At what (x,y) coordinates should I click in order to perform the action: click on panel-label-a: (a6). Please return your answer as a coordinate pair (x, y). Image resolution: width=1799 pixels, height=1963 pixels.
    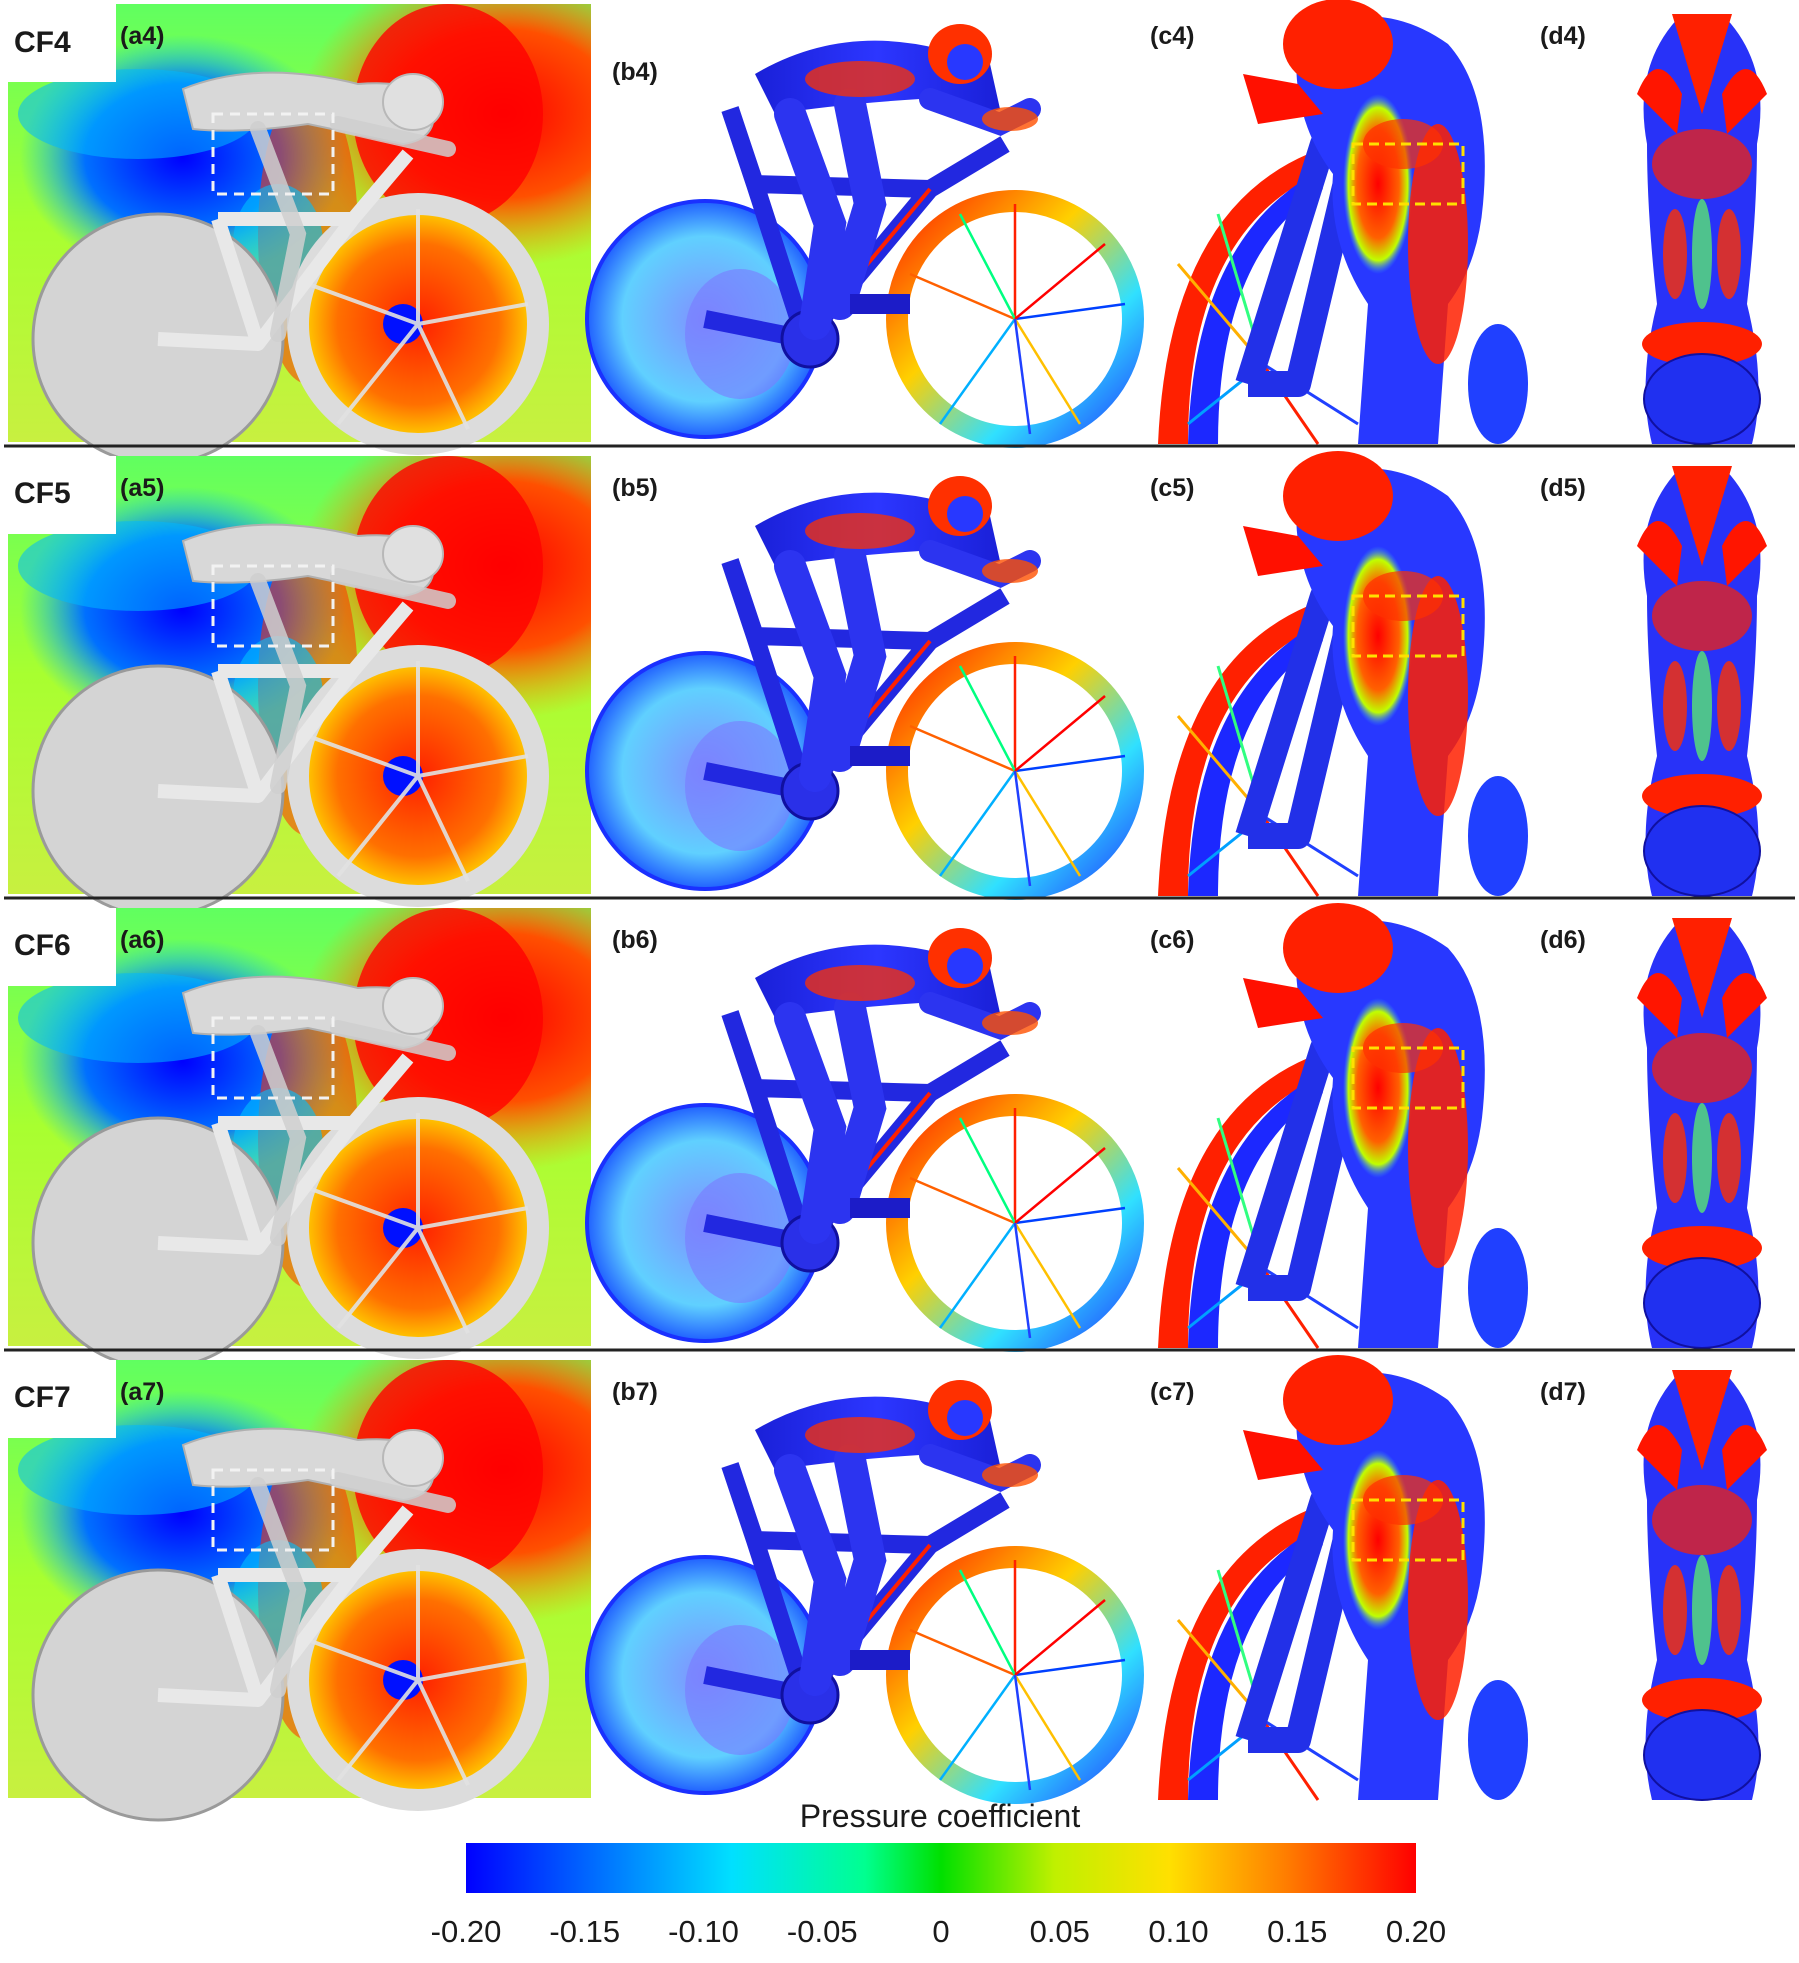
    Looking at the image, I should click on (142, 940).